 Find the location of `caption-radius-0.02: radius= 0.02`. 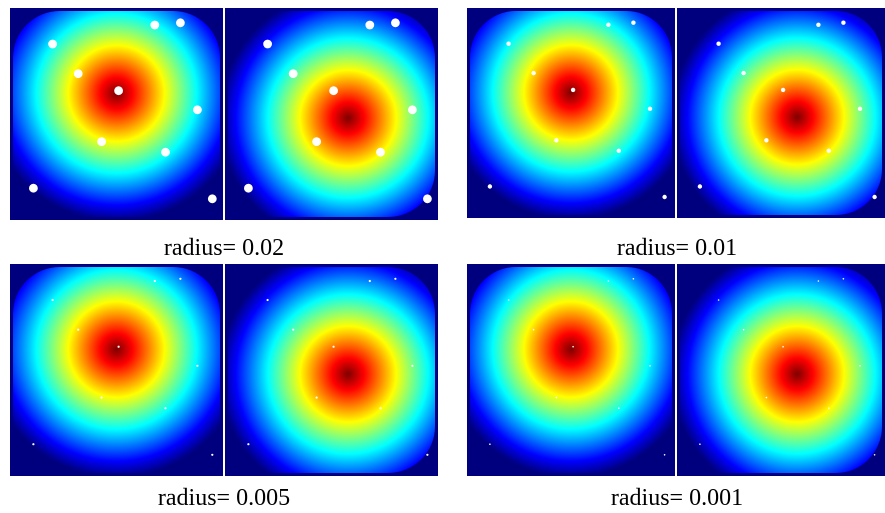

caption-radius-0.02: radius= 0.02 is located at coordinates (224, 248).